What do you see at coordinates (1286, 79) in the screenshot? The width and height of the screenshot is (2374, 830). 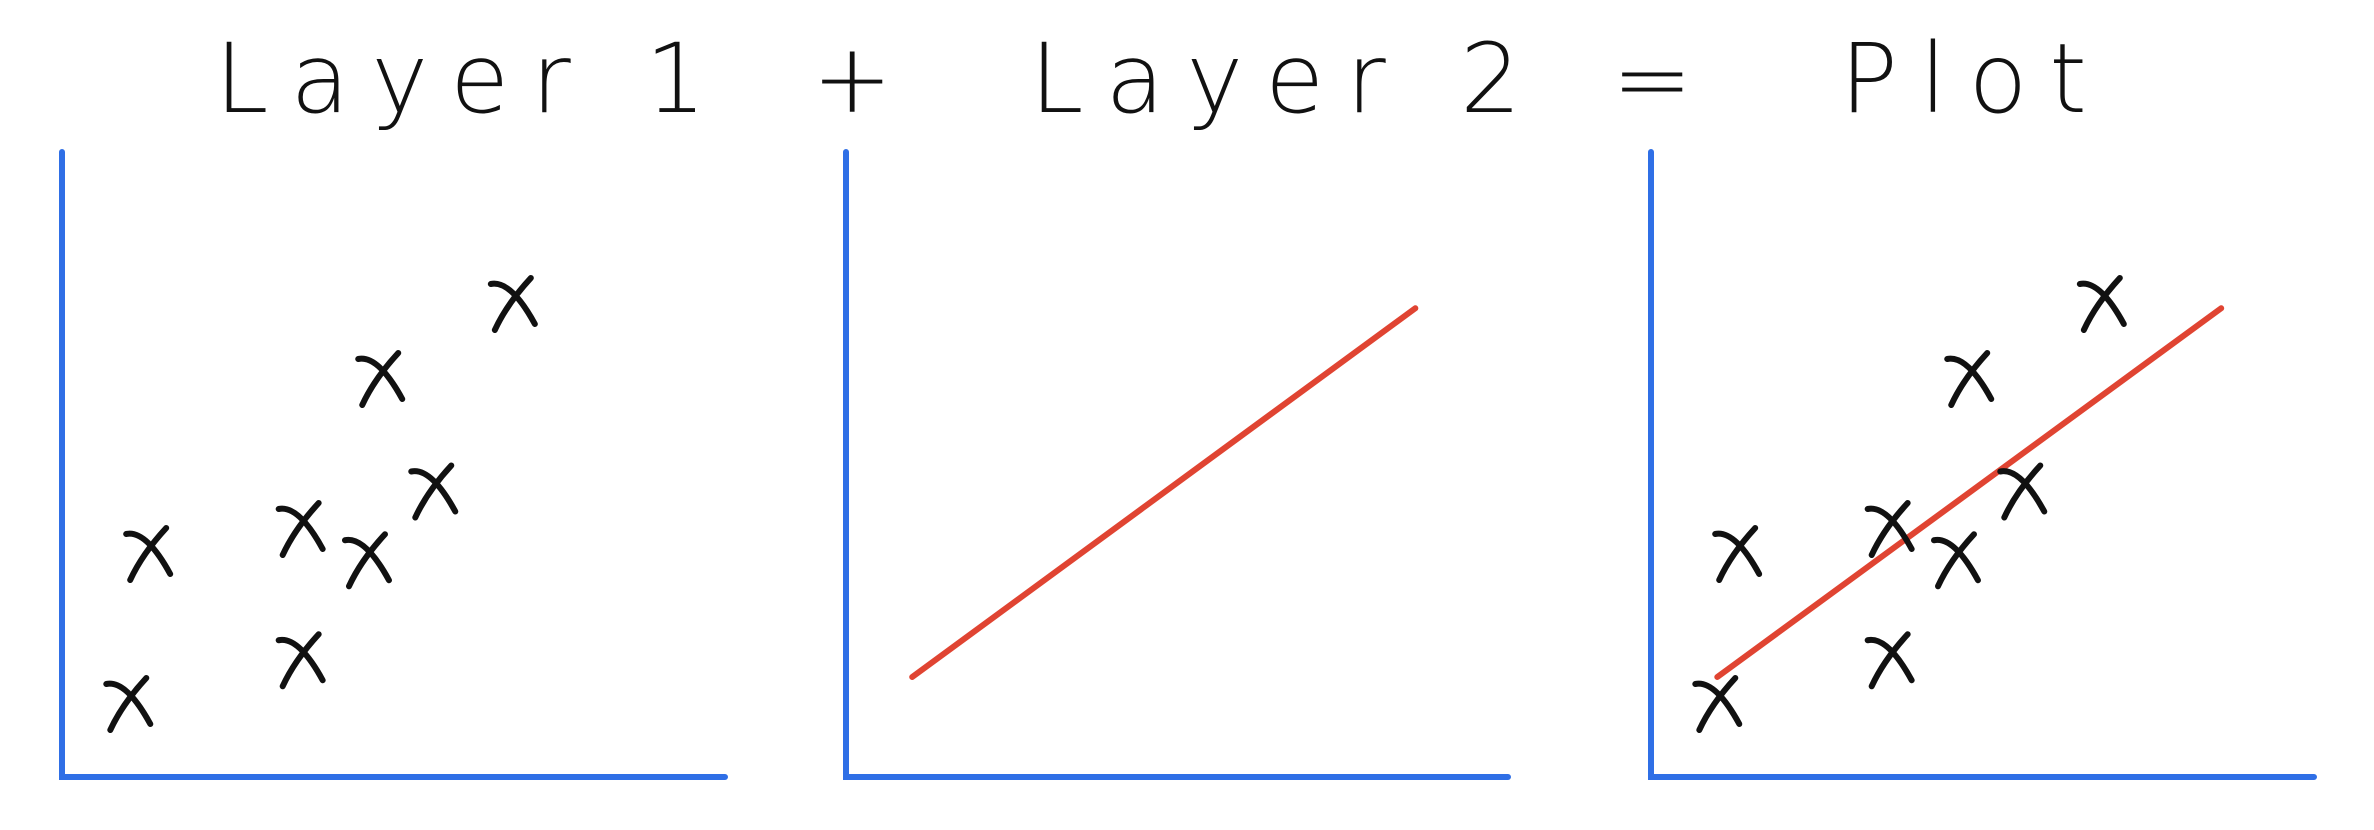 I see `title-layer-2: Layer 2` at bounding box center [1286, 79].